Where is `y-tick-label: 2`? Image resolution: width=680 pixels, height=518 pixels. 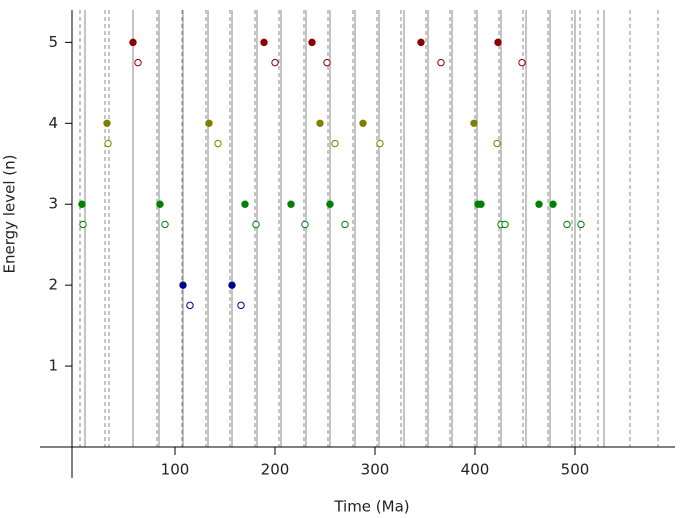
y-tick-label: 2 is located at coordinates (53, 285).